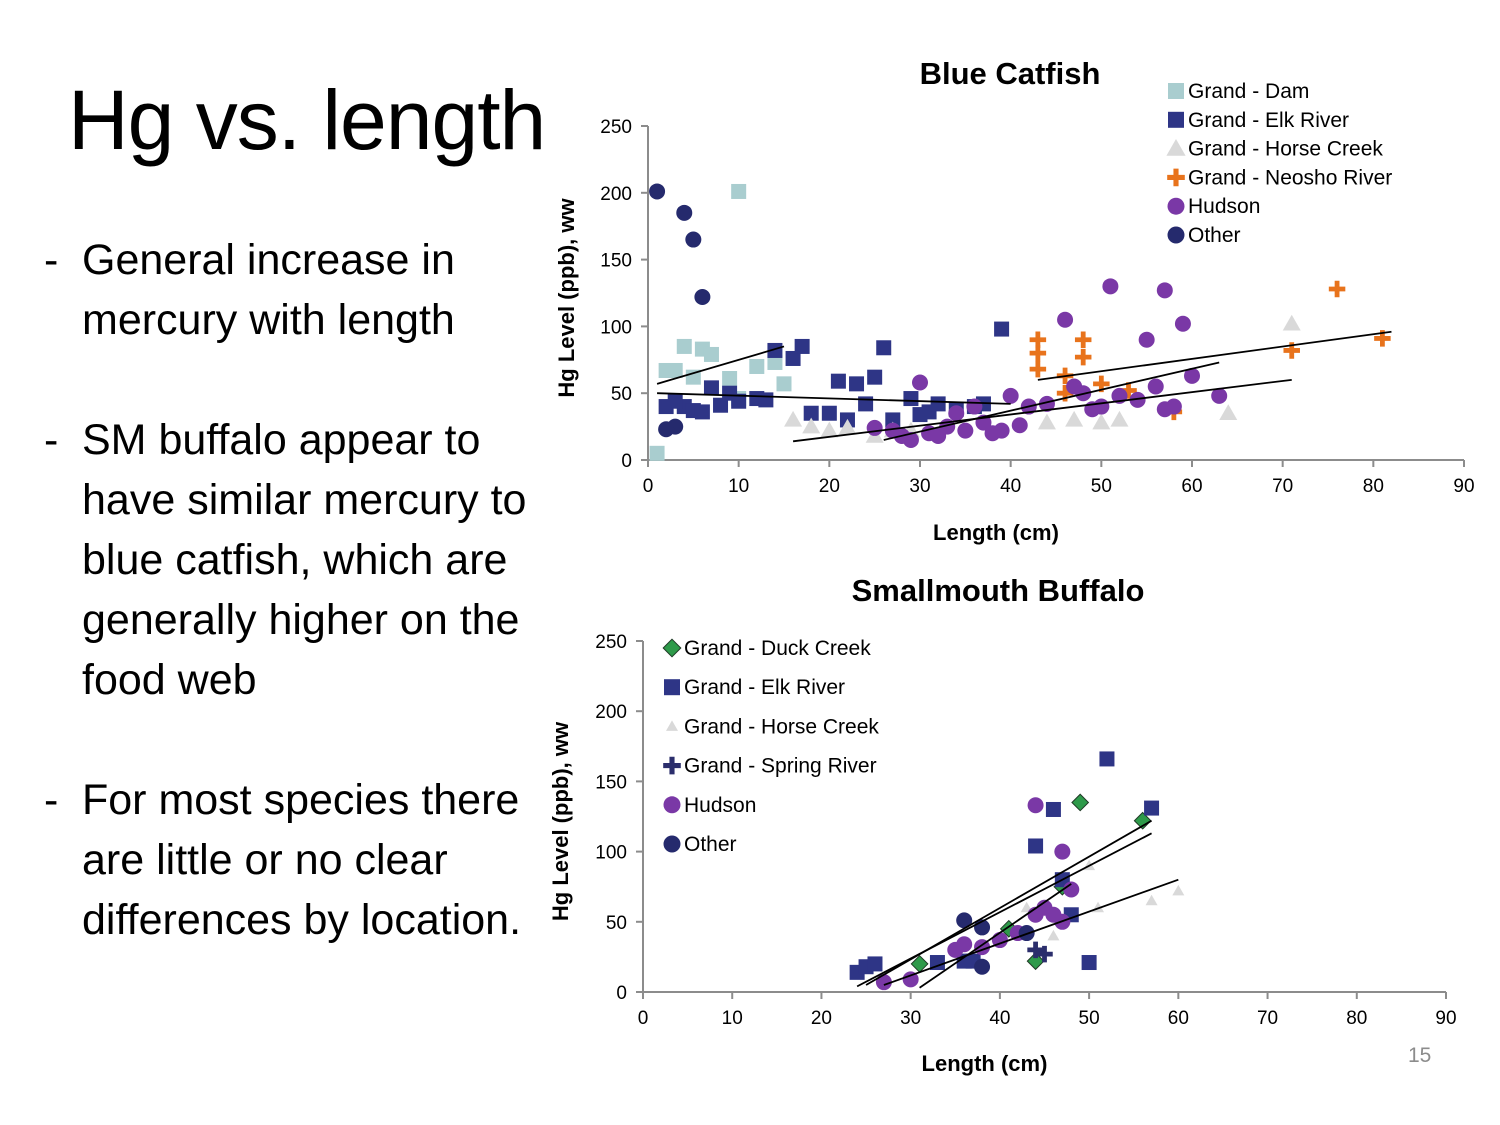 The width and height of the screenshot is (1500, 1125). Describe the element at coordinates (566, 298) in the screenshot. I see `y-axis-label: Hg Level (ppb), ww` at that location.